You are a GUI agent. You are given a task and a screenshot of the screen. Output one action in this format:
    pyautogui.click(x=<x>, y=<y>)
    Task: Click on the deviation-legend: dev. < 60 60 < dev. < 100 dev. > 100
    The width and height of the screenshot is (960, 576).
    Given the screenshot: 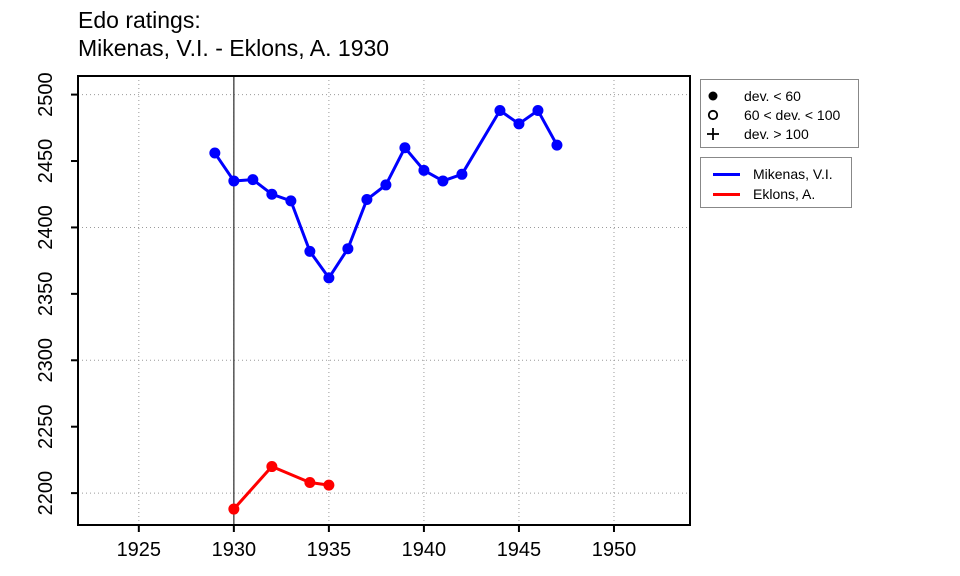 What is the action you would take?
    pyautogui.click(x=779, y=113)
    